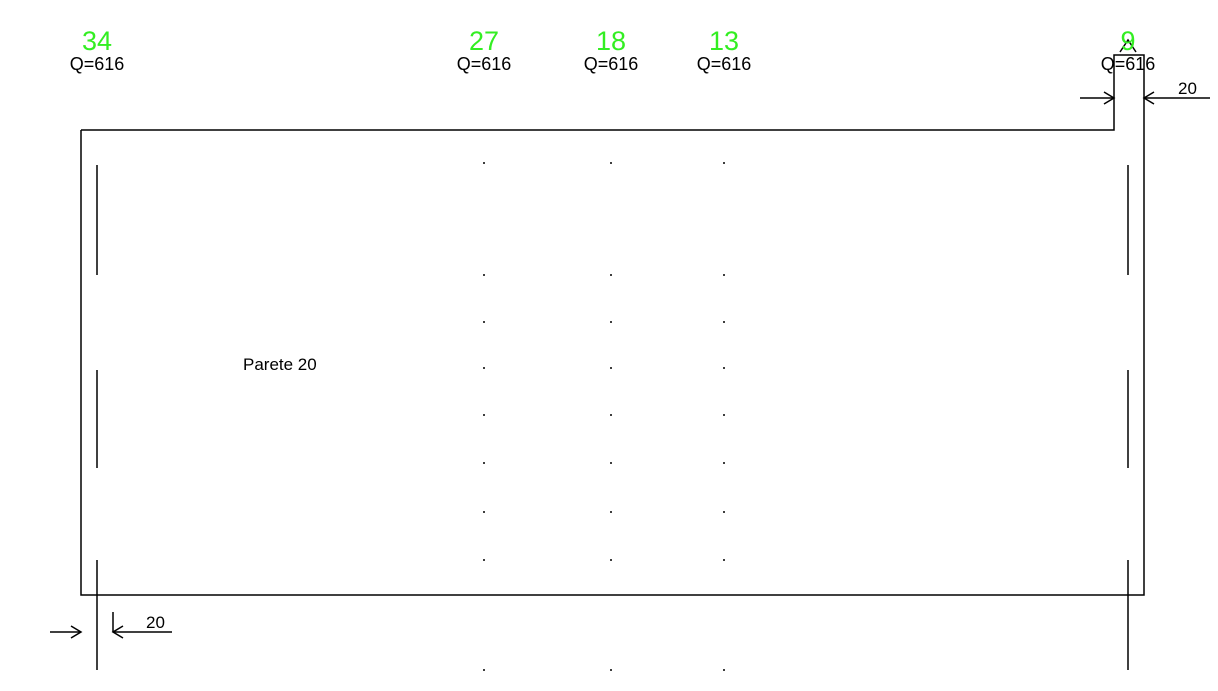 The width and height of the screenshot is (1218, 691). What do you see at coordinates (1128, 45) in the screenshot?
I see `marker-caret` at bounding box center [1128, 45].